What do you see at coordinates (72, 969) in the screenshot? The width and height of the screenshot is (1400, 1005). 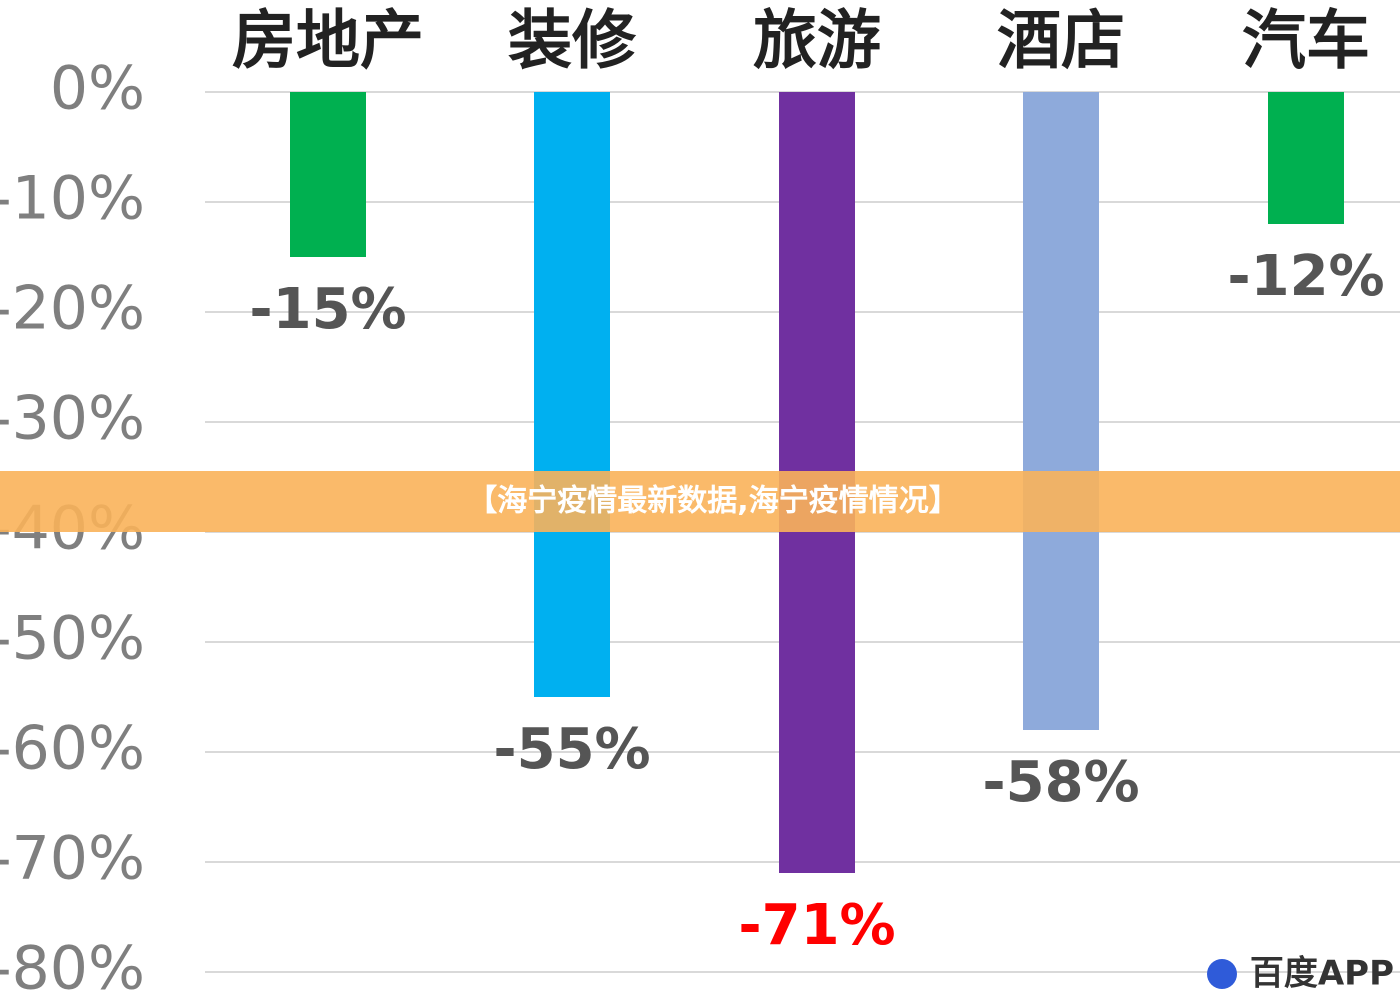 I see `y-tick-label: -80%` at bounding box center [72, 969].